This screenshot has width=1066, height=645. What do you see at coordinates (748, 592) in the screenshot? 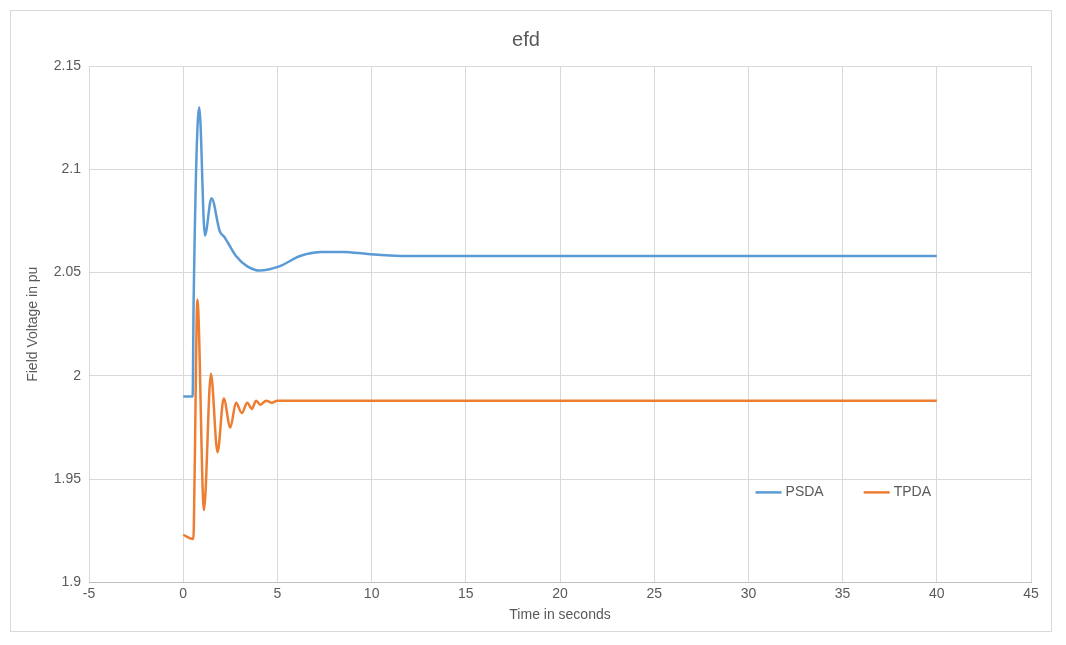
I see `x-tick-label: 30` at bounding box center [748, 592].